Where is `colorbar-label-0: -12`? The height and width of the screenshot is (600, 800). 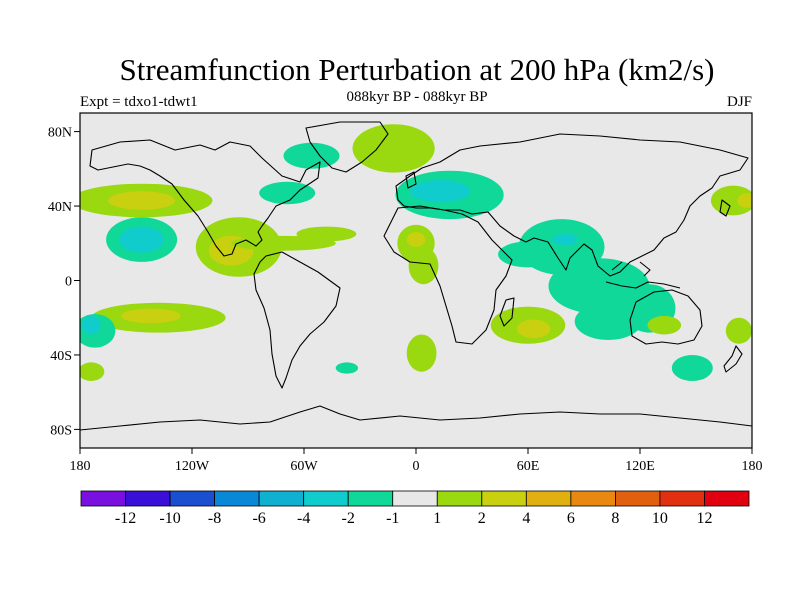
colorbar-label-0: -12 is located at coordinates (125, 518).